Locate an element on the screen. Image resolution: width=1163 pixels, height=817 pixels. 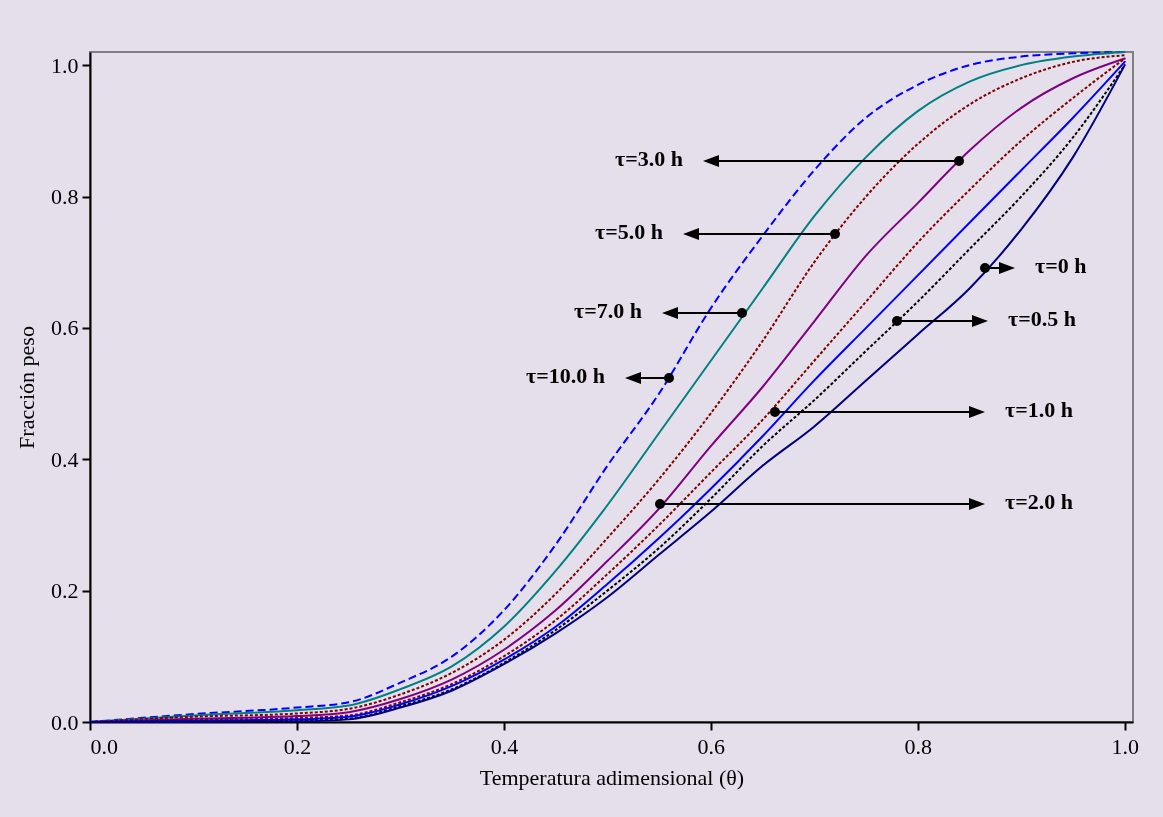
x-tick-label: 0.4 is located at coordinates (504, 746).